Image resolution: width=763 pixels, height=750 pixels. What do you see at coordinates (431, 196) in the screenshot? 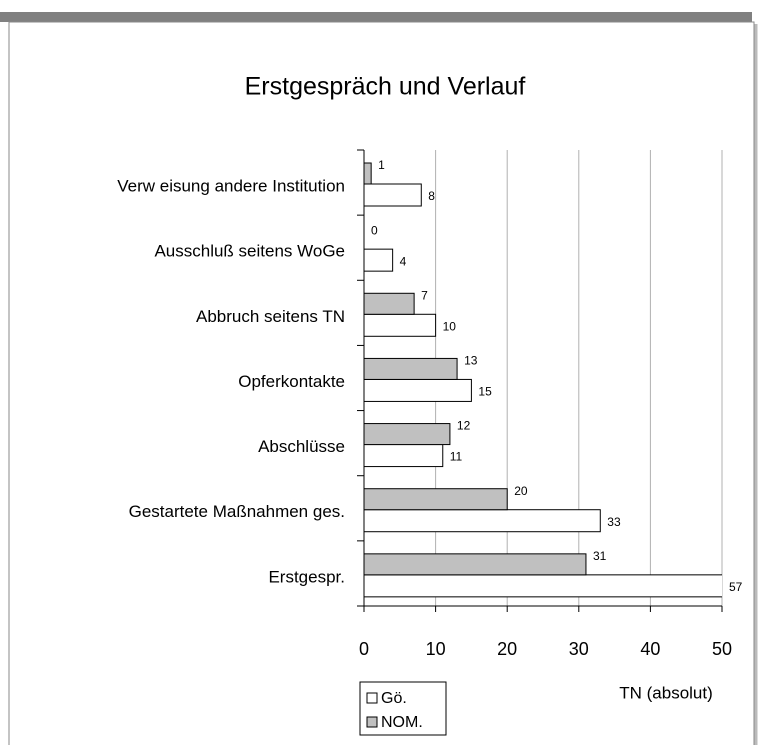
I see `data-label: 8` at bounding box center [431, 196].